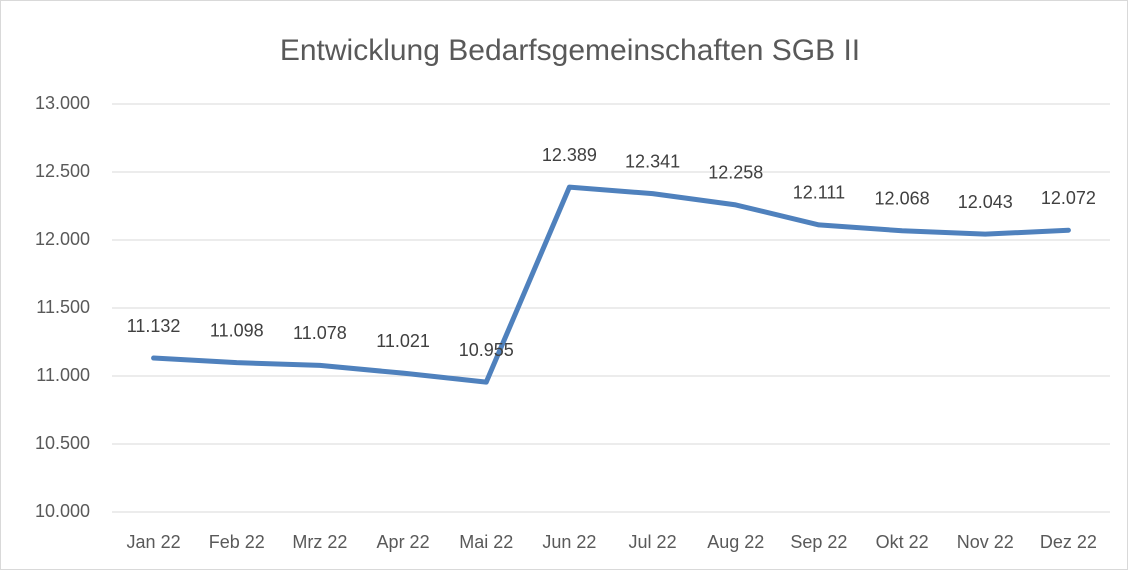  I want to click on data-label: 12.043, so click(985, 202).